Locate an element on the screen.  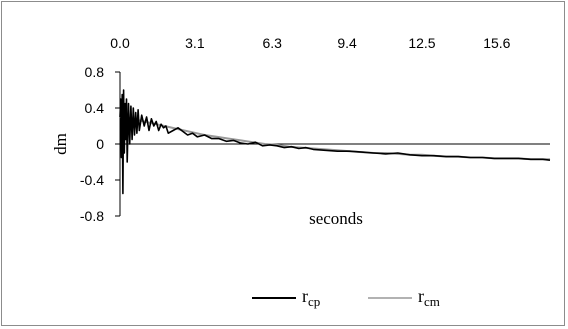
legend: rcp rcm is located at coordinates (346, 297).